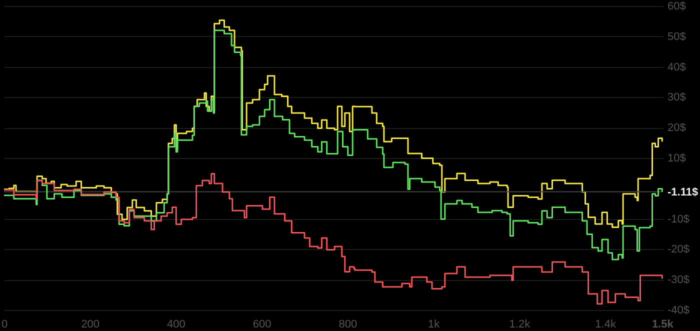 This screenshot has height=331, width=700. I want to click on y-tick-label: -40$, so click(679, 310).